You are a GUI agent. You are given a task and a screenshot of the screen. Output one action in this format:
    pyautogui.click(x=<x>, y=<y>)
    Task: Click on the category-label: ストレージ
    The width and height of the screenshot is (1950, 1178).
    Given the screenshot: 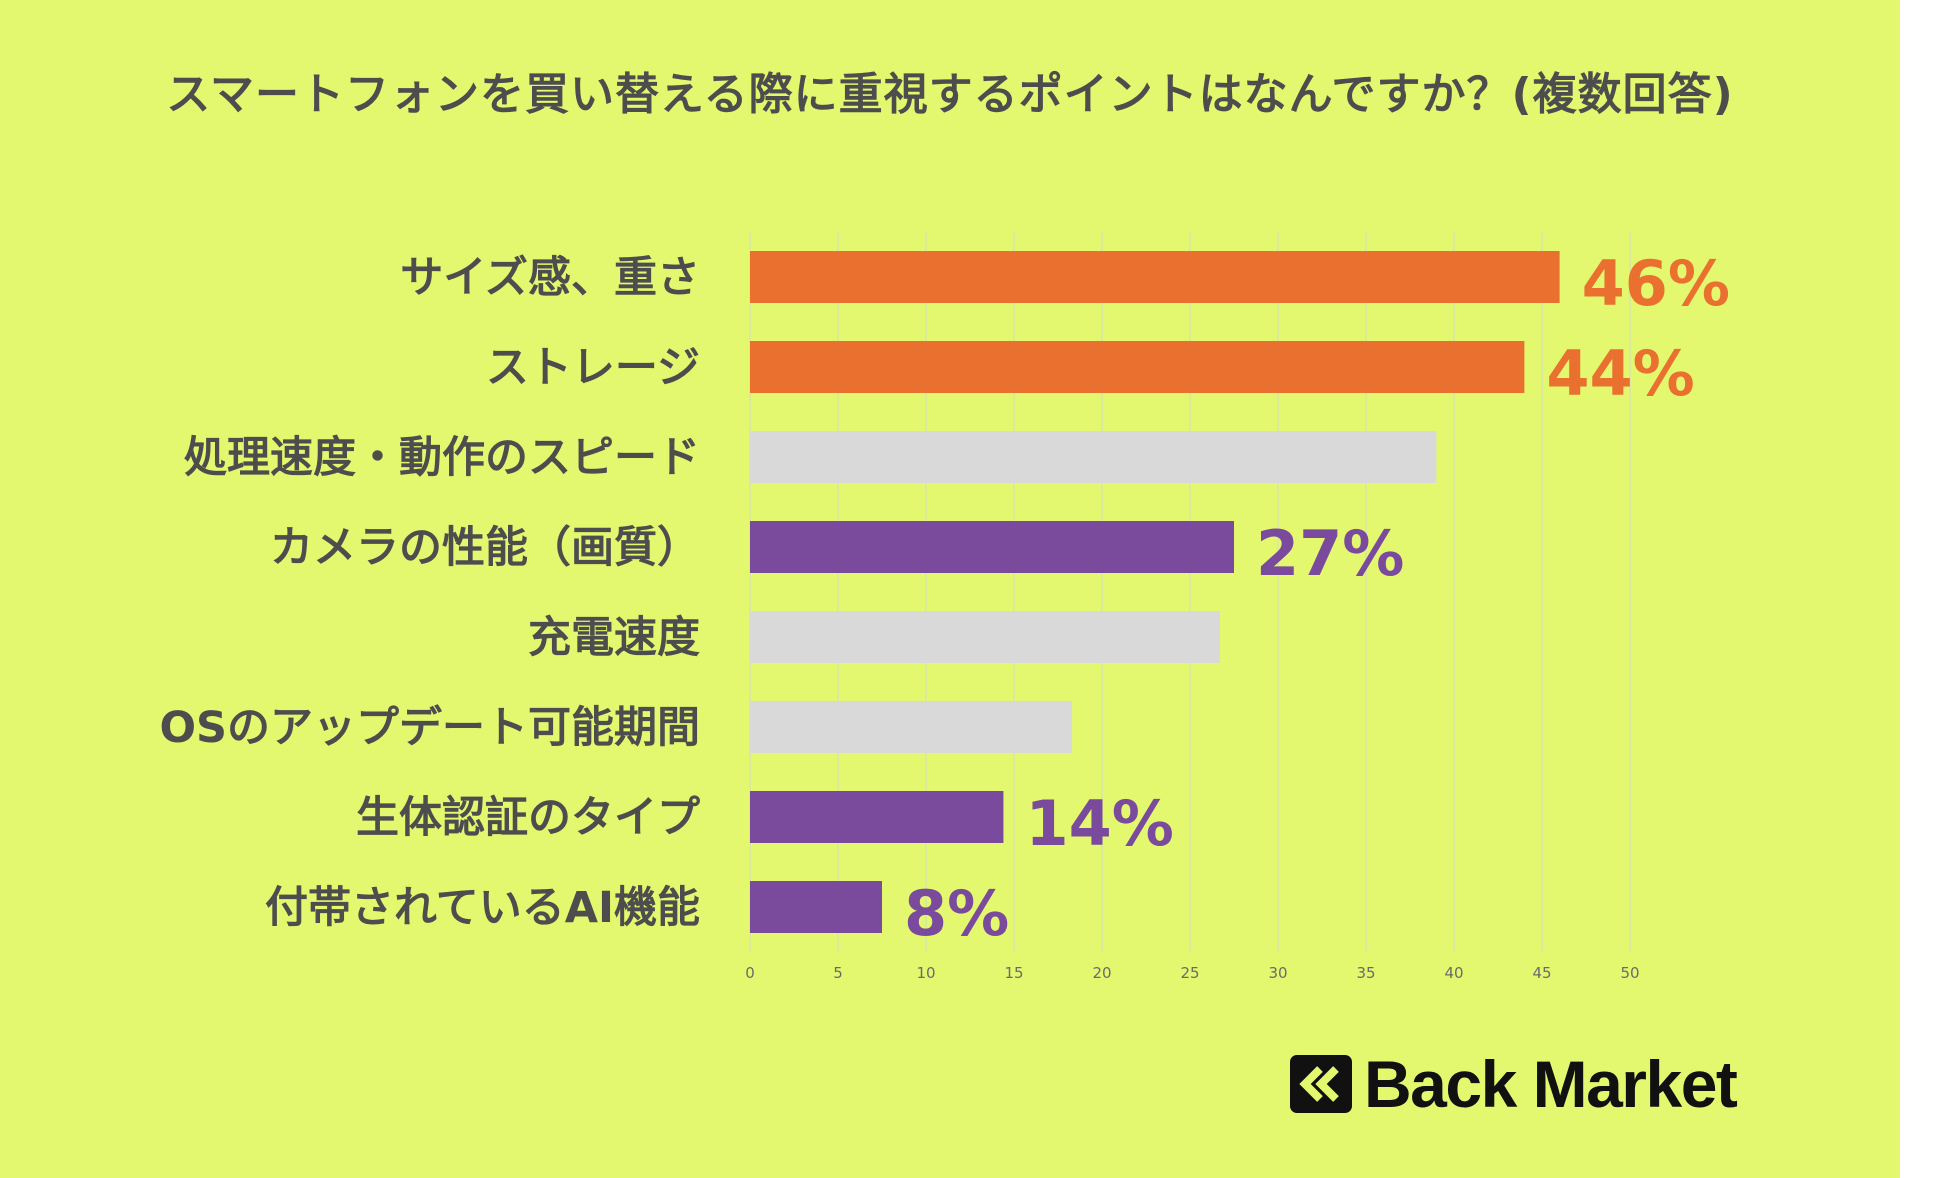 What is the action you would take?
    pyautogui.click(x=593, y=368)
    